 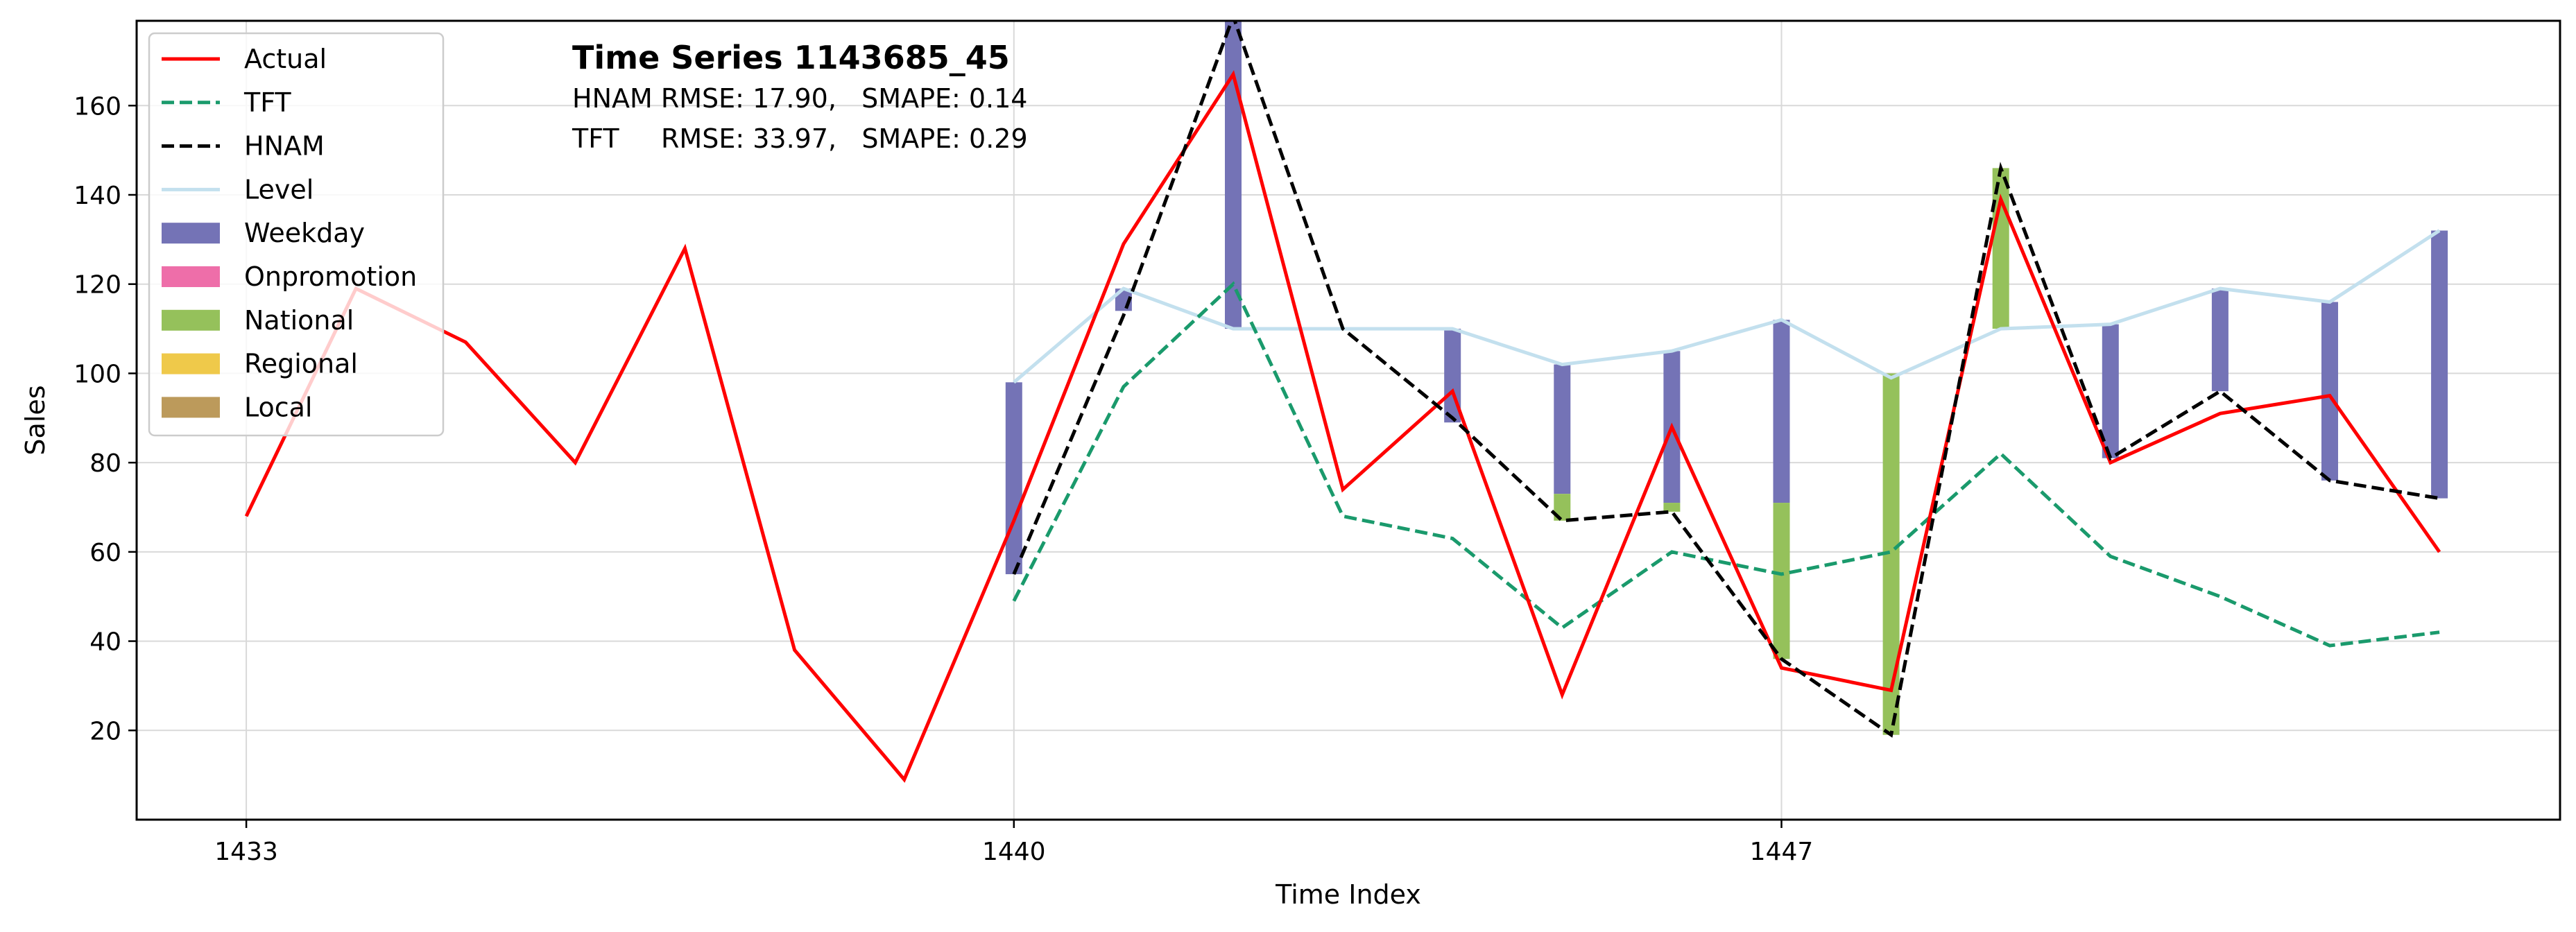 I want to click on legend-swatch-regional, so click(x=191, y=363).